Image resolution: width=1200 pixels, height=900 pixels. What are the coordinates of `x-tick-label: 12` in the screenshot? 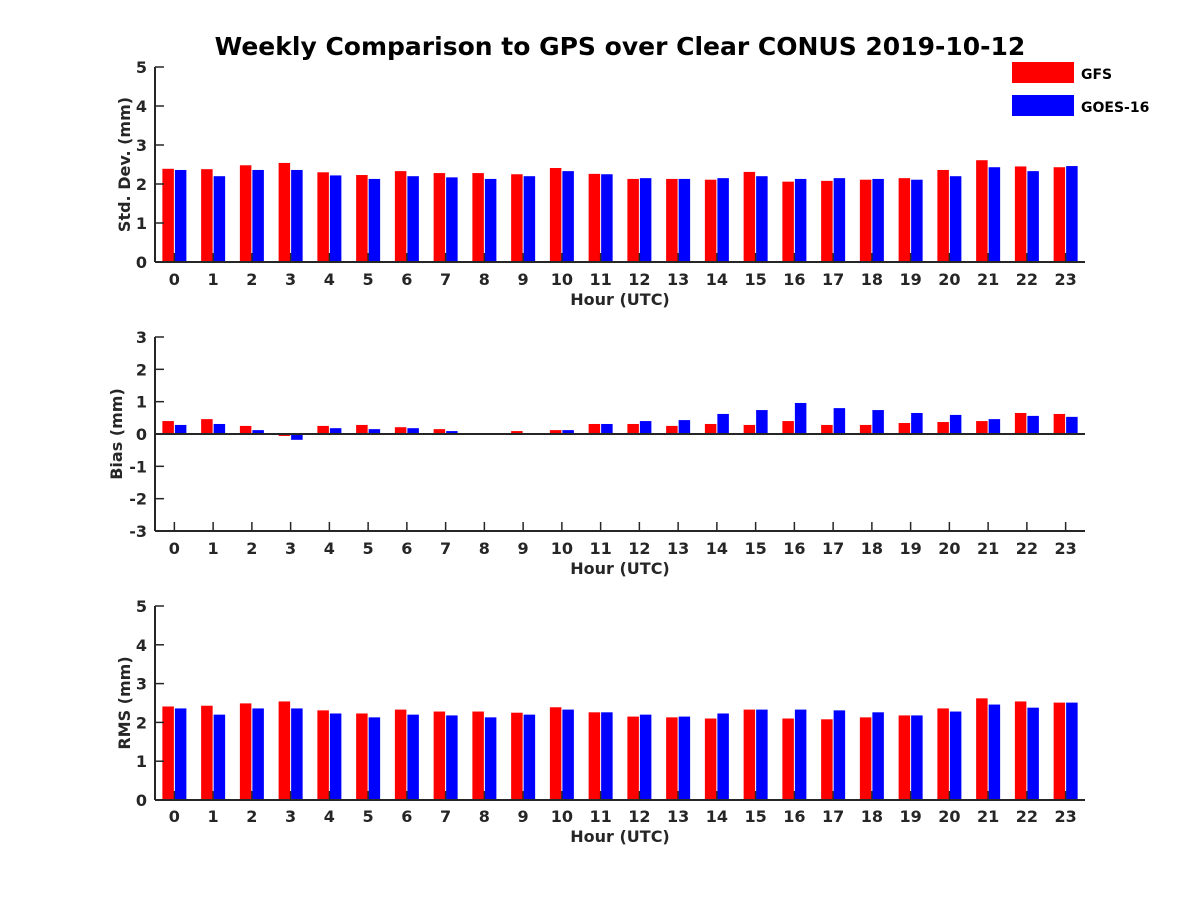 It's located at (639, 548).